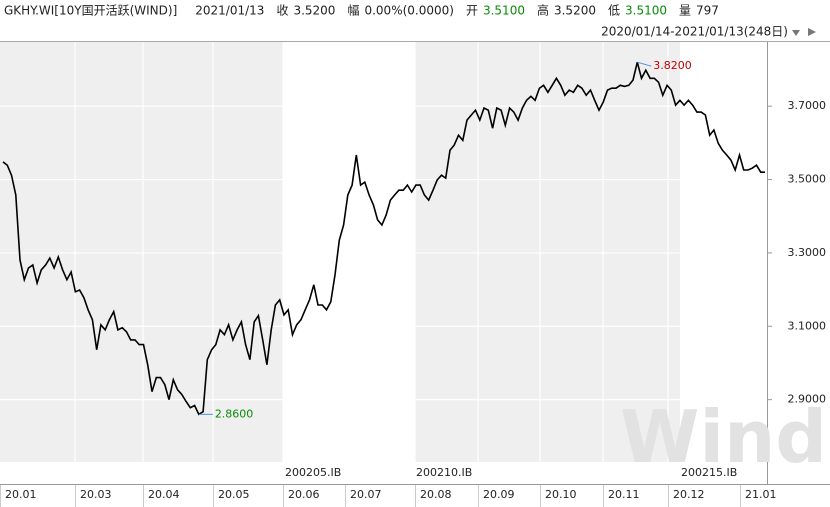  What do you see at coordinates (807, 179) in the screenshot?
I see `y-tick-label: 3.5000` at bounding box center [807, 179].